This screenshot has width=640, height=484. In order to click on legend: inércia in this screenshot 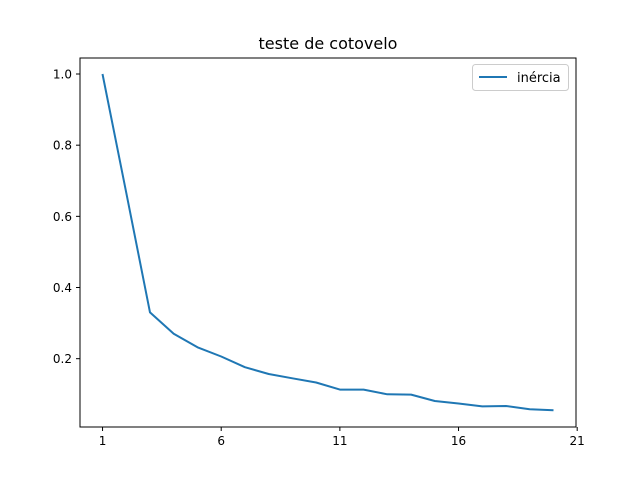, I will do `click(520, 77)`.